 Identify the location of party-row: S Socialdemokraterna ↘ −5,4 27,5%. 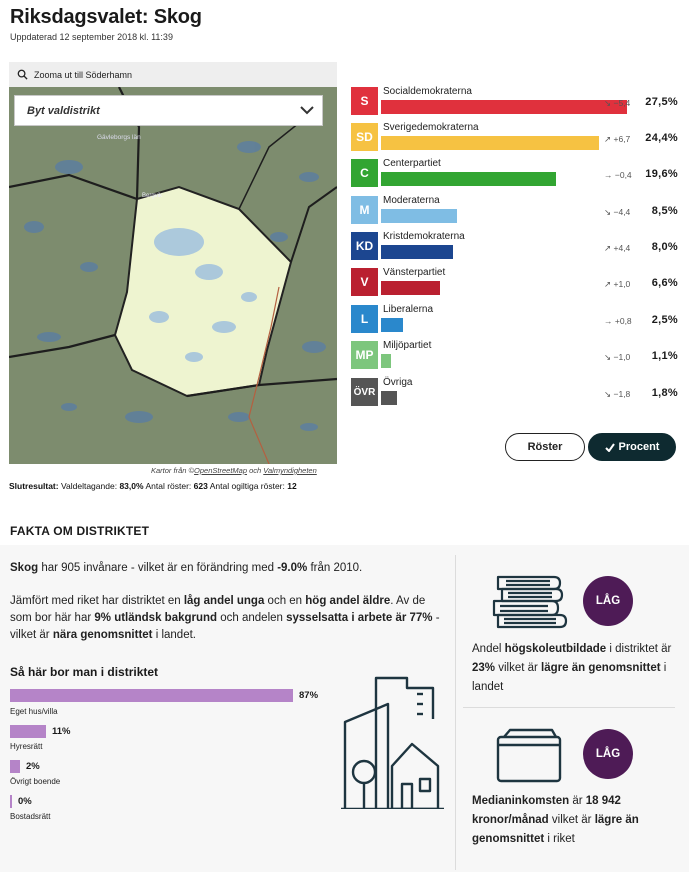
(516, 101).